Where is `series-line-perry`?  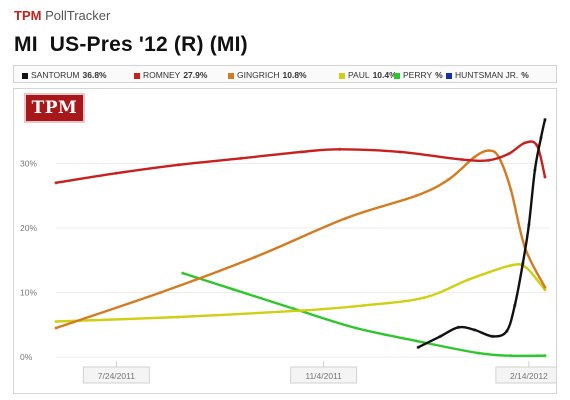
series-line-perry is located at coordinates (364, 314).